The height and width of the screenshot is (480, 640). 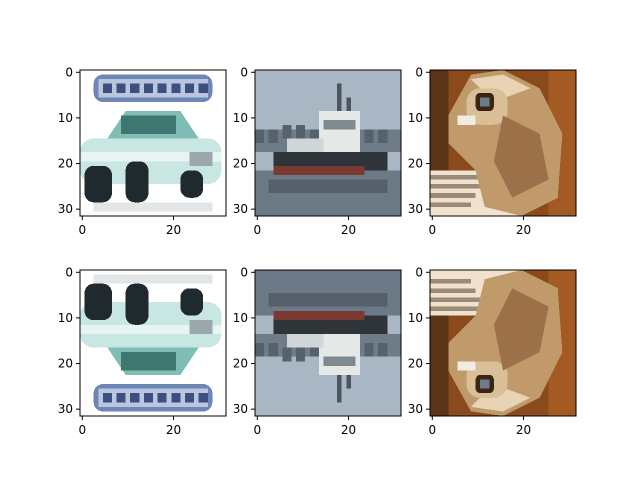 I want to click on image-panel-ship-original: 0 10 20 30 0 20, so click(x=317, y=151).